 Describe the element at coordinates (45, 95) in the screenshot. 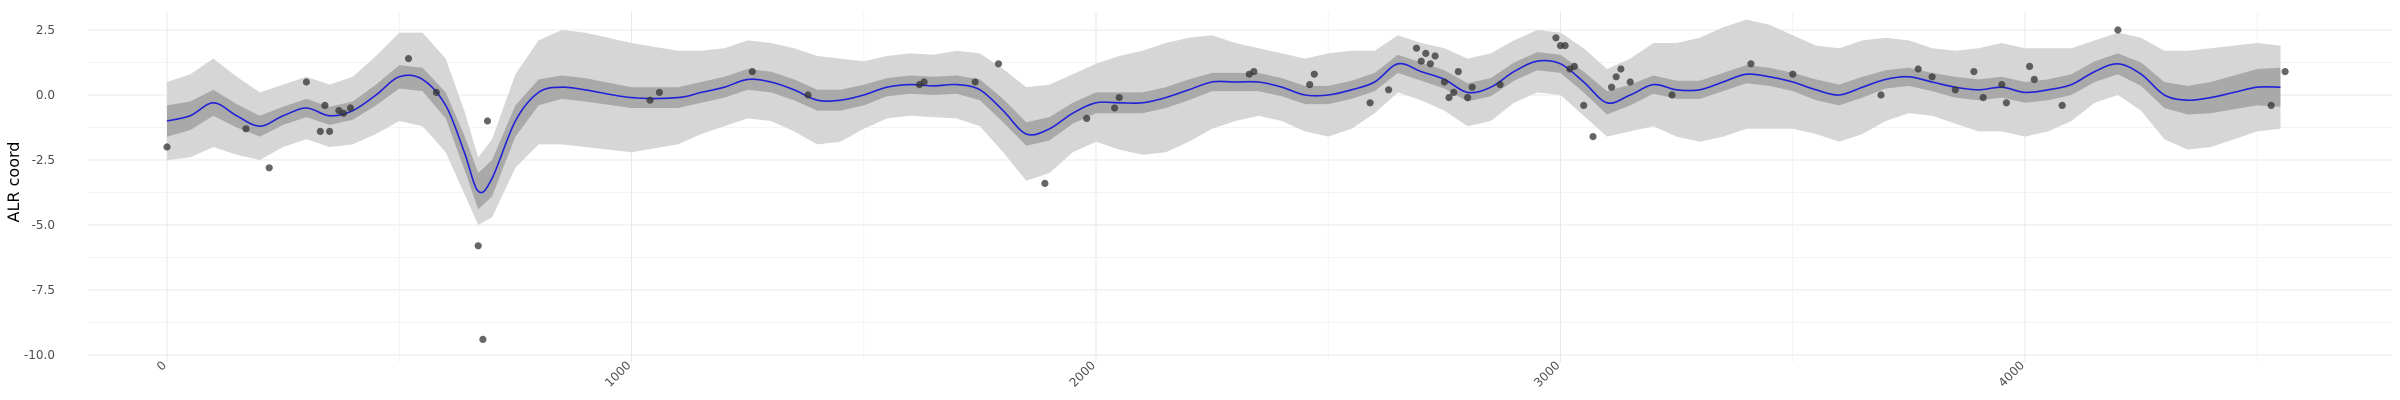

I see `y-tick-label: 0.0` at that location.